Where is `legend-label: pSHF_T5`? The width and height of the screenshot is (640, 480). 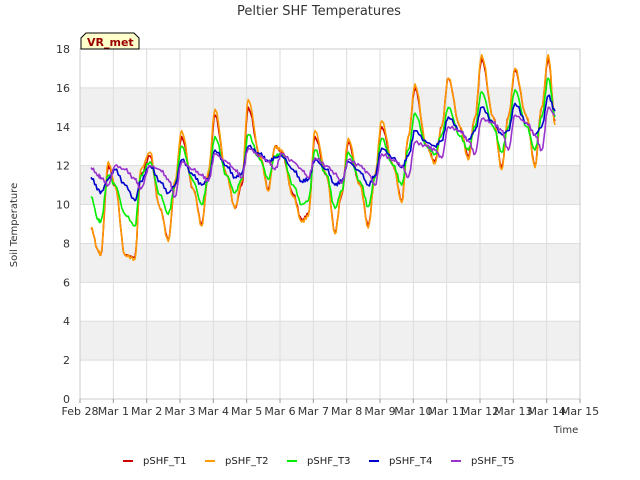
legend-label: pSHF_T5 is located at coordinates (492, 461).